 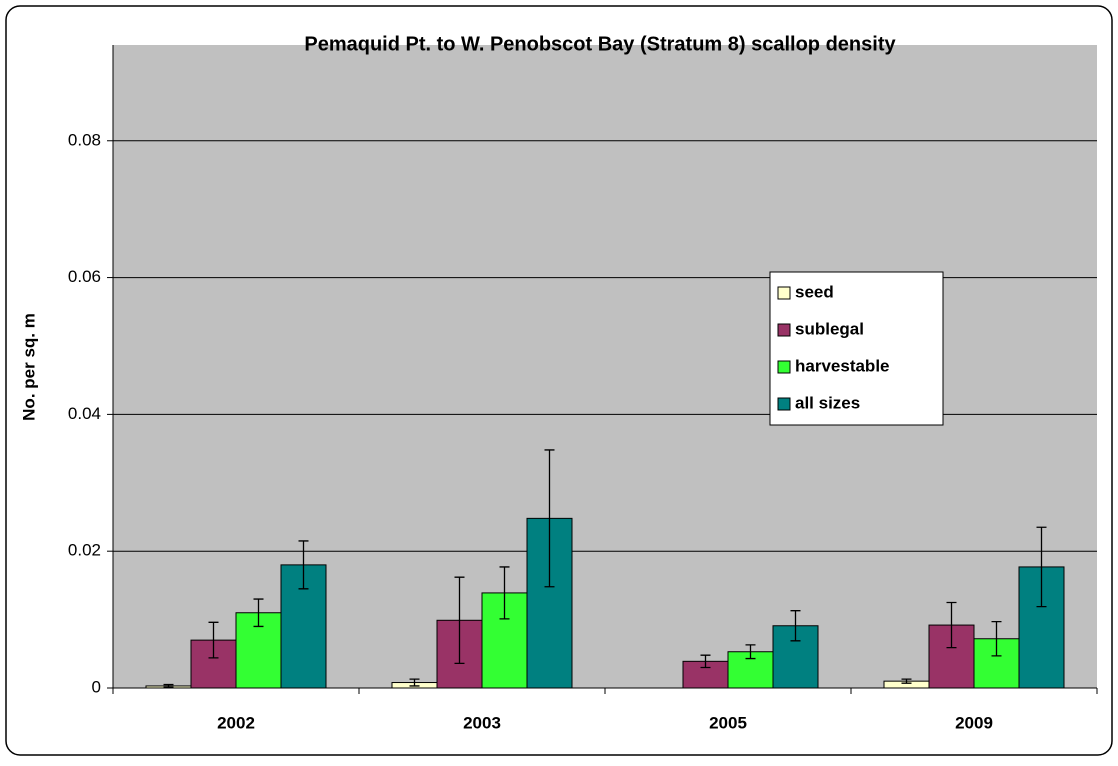 What do you see at coordinates (974, 722) in the screenshot?
I see `x-tick-label: 2009` at bounding box center [974, 722].